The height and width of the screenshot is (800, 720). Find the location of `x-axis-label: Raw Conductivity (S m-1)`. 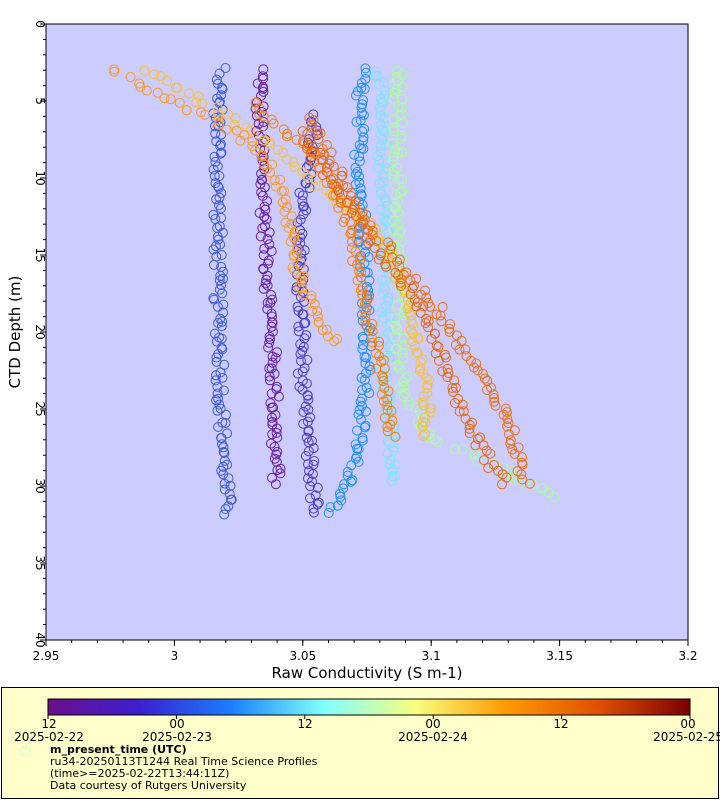

x-axis-label: Raw Conductivity (S m-1) is located at coordinates (367, 673).